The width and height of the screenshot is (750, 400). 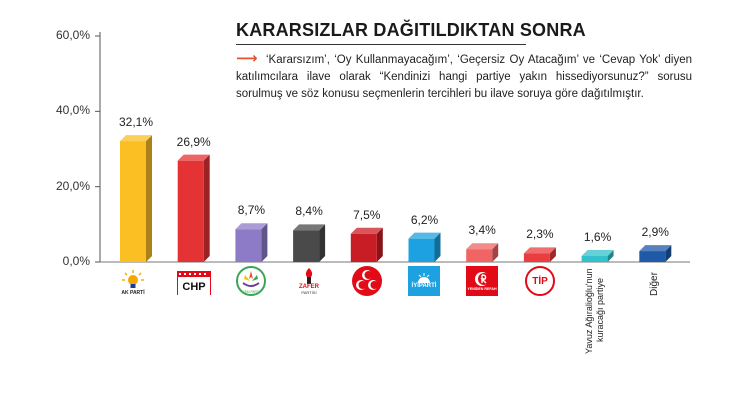 What do you see at coordinates (76, 261) in the screenshot?
I see `y-tick-label-0: 0,0%` at bounding box center [76, 261].